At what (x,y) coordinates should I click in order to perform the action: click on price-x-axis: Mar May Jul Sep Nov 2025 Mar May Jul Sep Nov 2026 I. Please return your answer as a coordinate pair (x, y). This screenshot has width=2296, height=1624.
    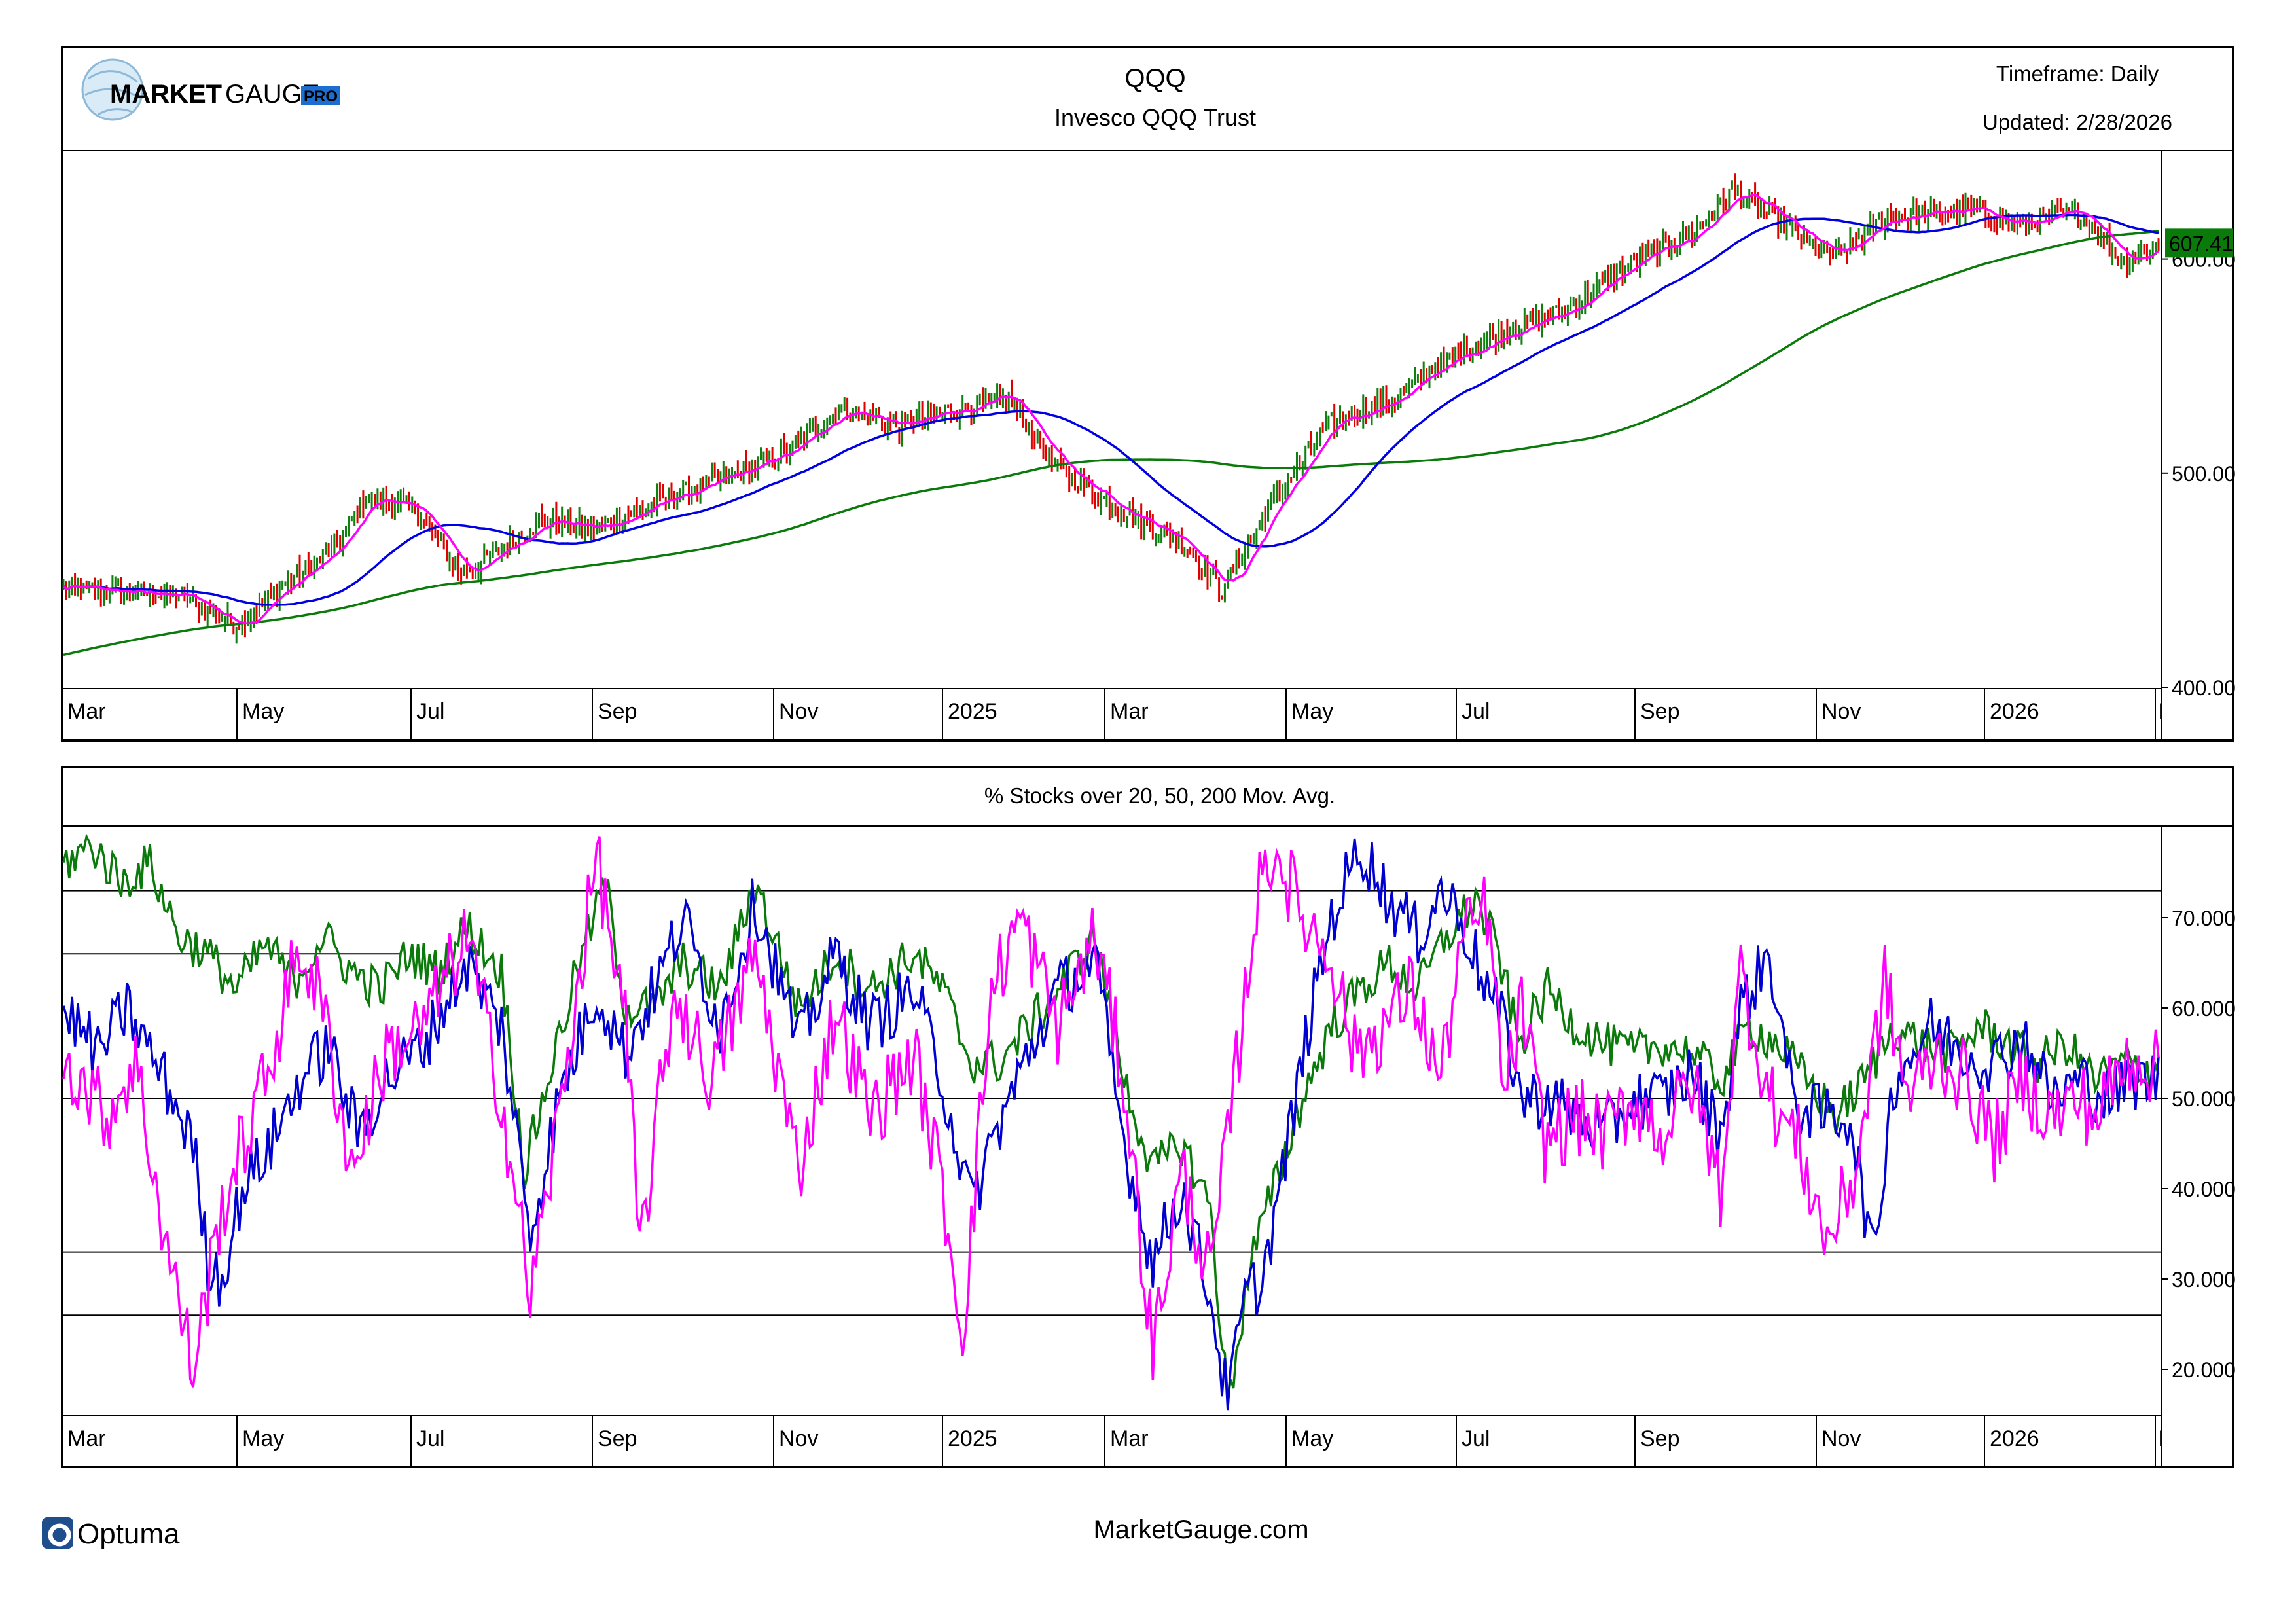
    Looking at the image, I should click on (1113, 715).